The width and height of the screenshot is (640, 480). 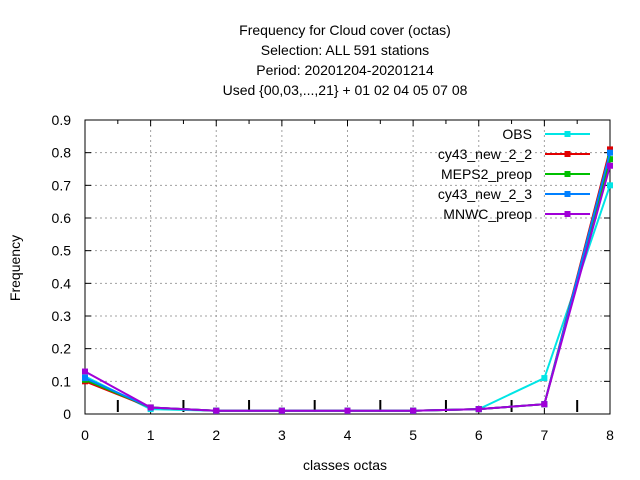 I want to click on y-tick-label: 0.4, so click(x=62, y=283).